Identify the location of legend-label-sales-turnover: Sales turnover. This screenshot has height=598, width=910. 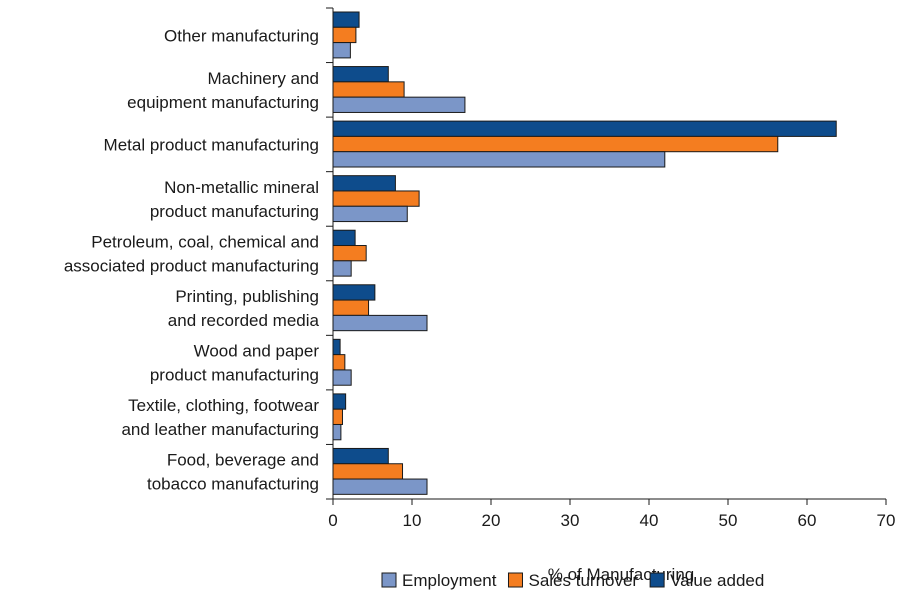
(583, 580).